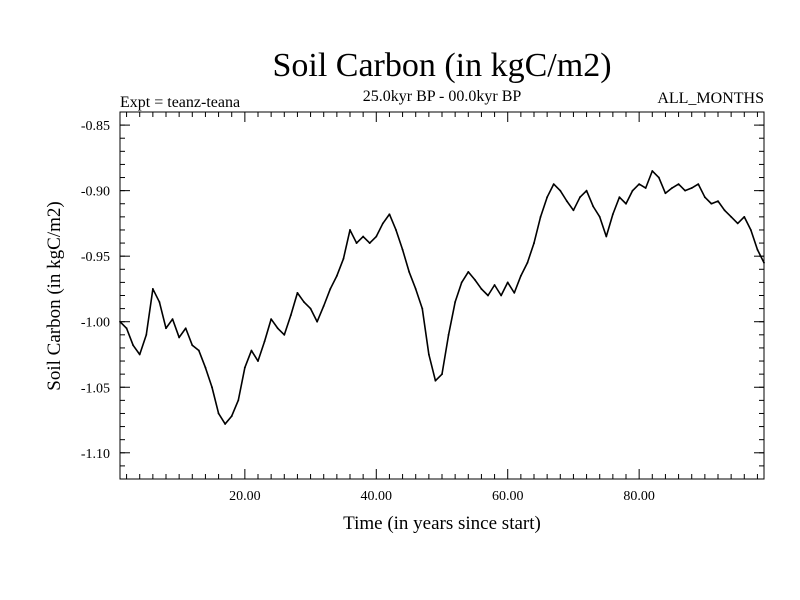 Image resolution: width=800 pixels, height=600 pixels. Describe the element at coordinates (95, 290) in the screenshot. I see `y-tick-labels: -0.85 -0.90 -0.95 -1.00 -1.05 -1.10` at that location.